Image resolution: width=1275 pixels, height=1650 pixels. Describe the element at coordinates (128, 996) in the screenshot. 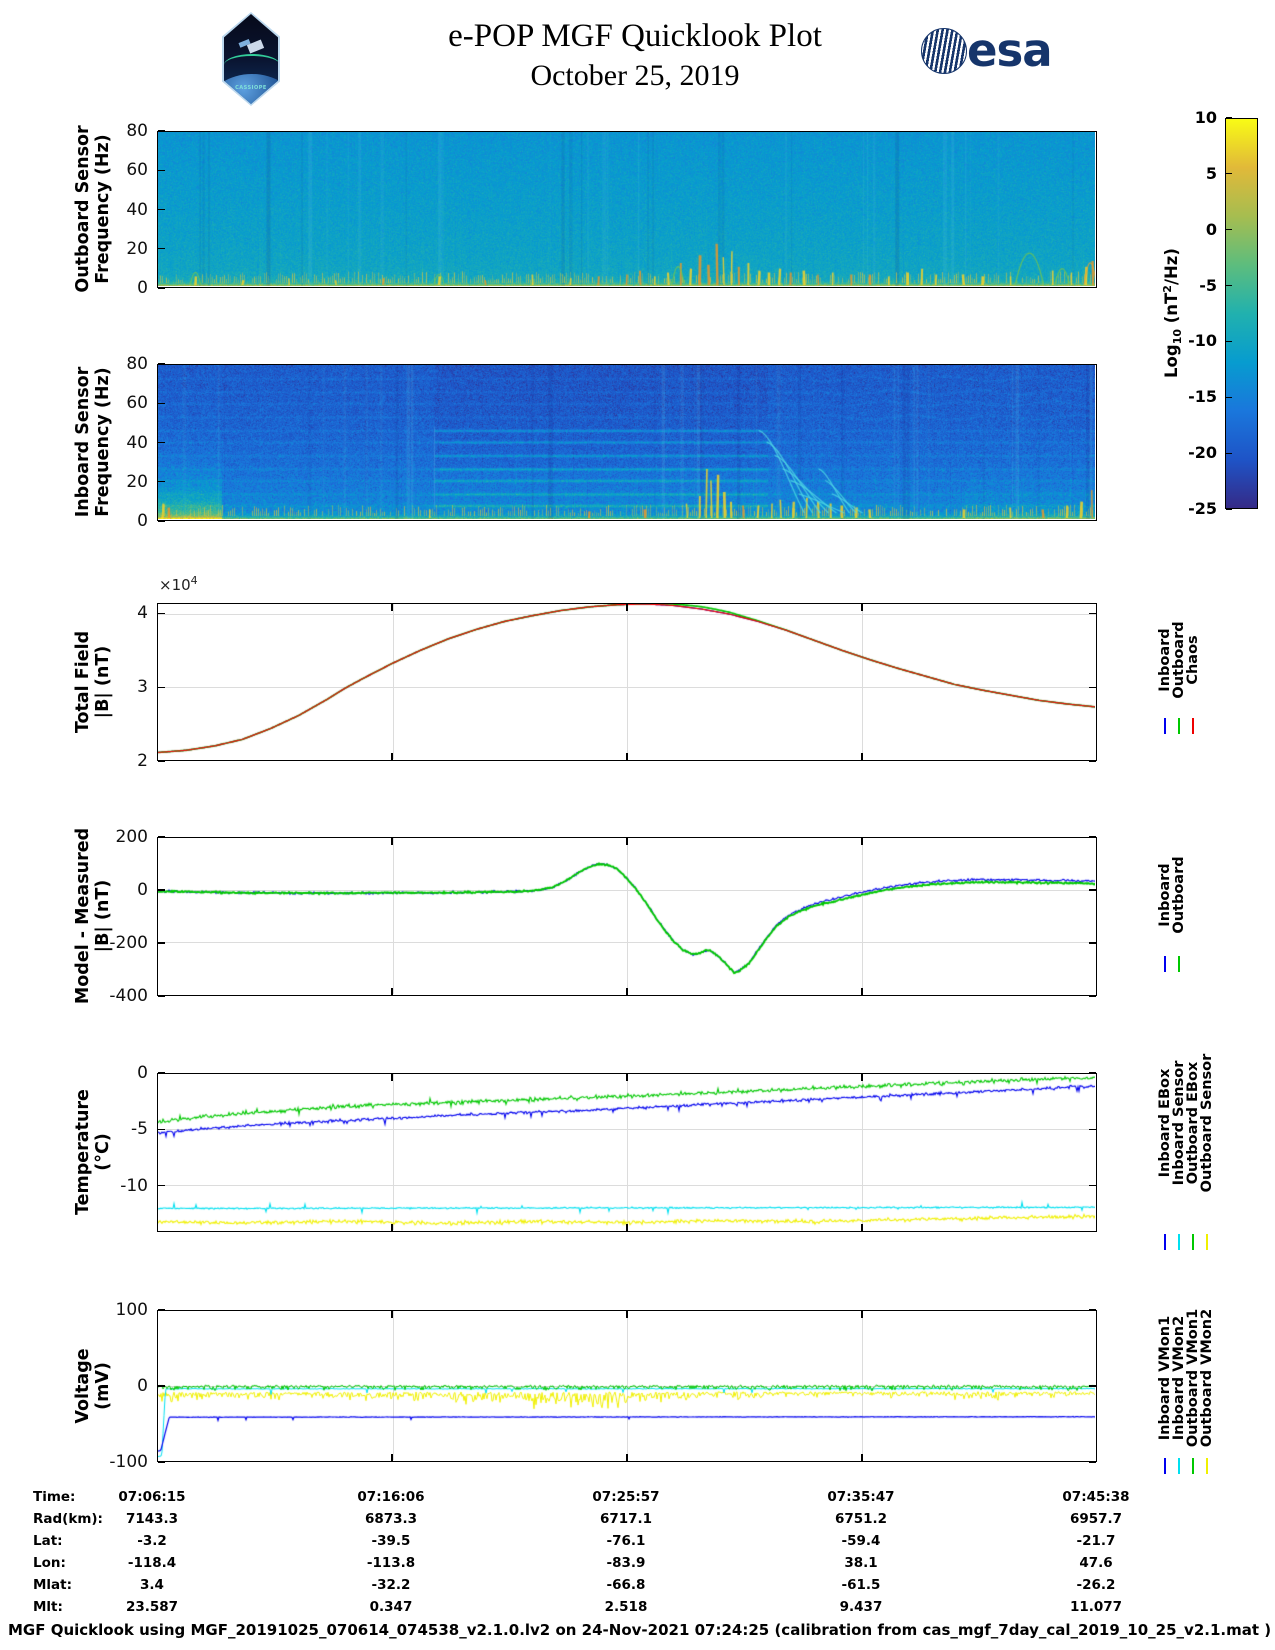

I see `y-tick-label: -400` at that location.